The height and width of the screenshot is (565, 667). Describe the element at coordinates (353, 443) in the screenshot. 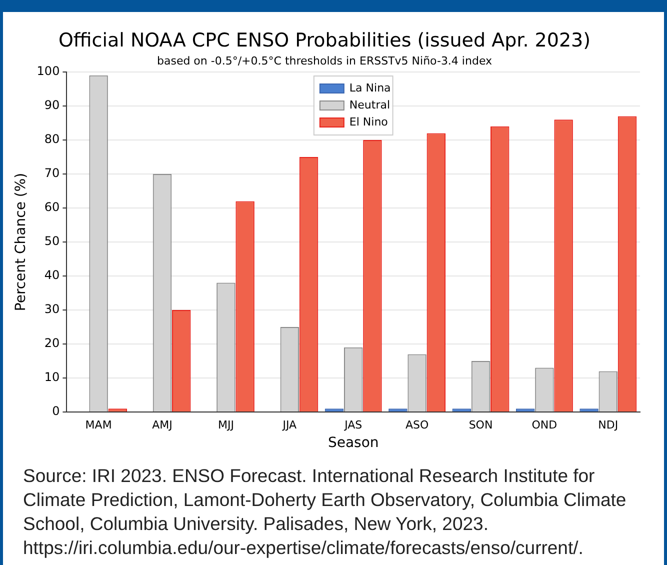

I see `x-axis-title: Season` at that location.